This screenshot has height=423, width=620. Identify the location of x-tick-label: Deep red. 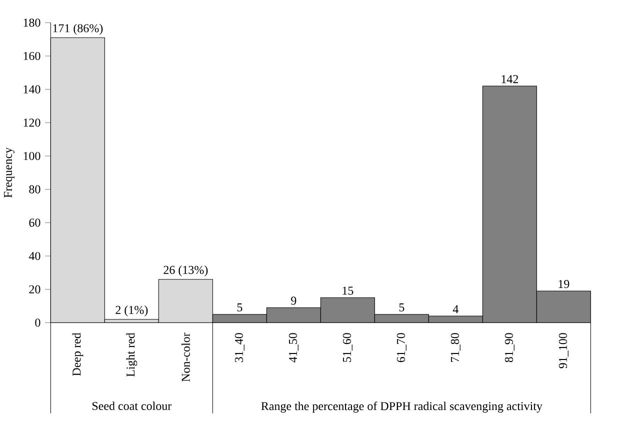
(78, 354).